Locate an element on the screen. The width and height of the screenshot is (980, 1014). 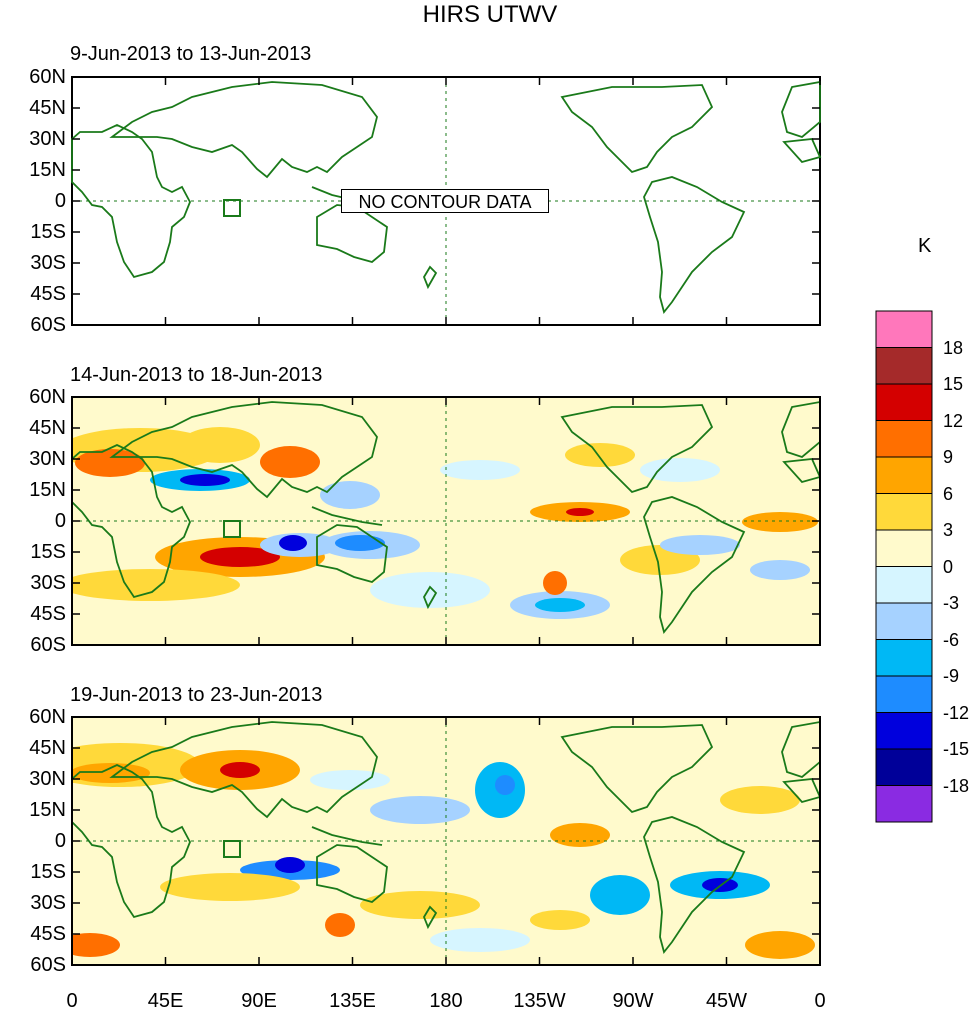
lon-label: 135W is located at coordinates (539, 1001).